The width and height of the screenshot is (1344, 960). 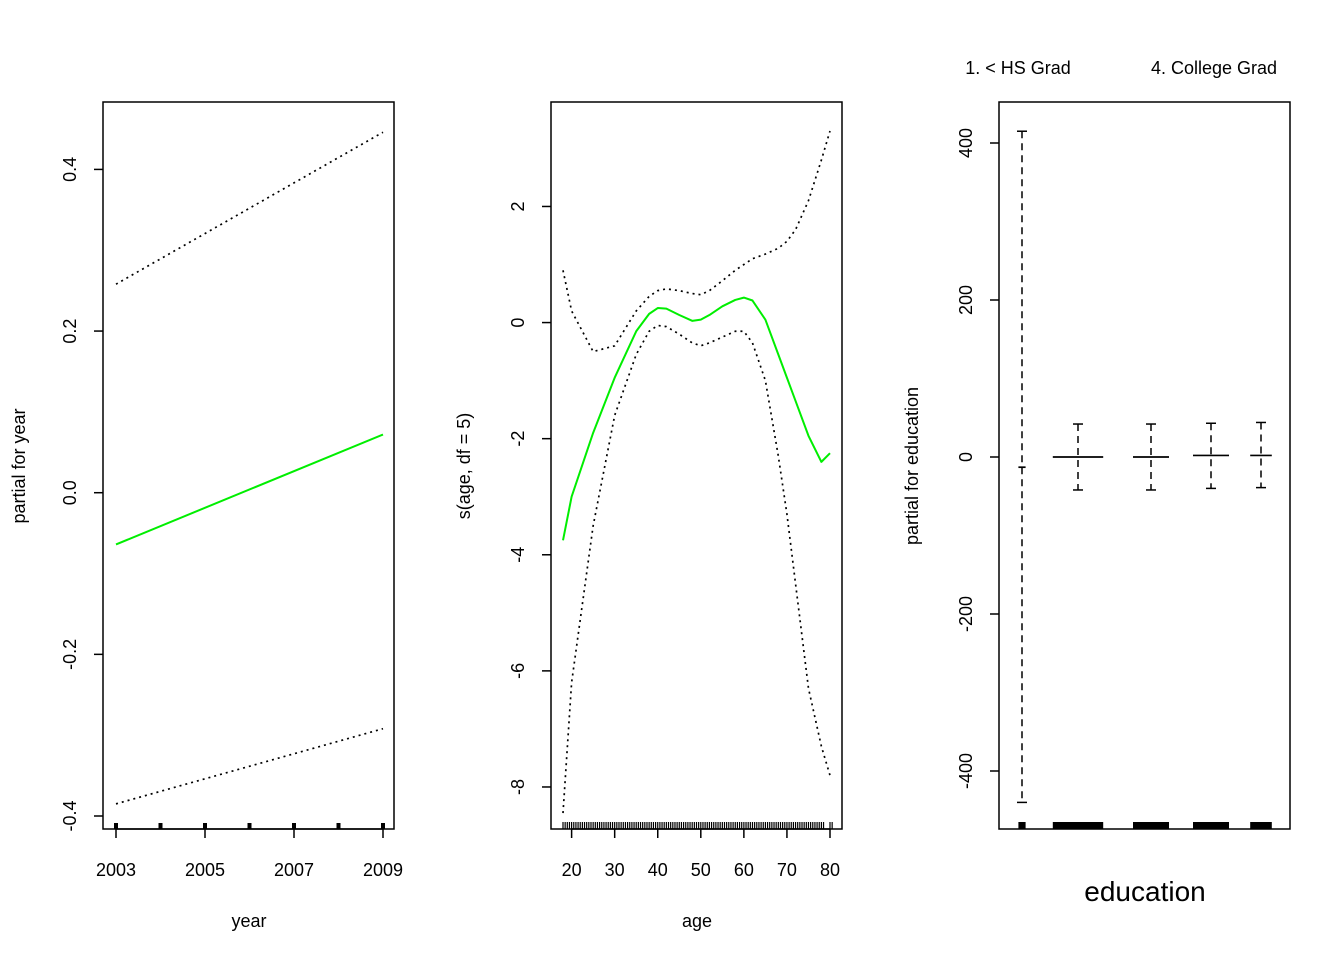 I want to click on category-label: 1. < HS Grad, so click(x=1018, y=68).